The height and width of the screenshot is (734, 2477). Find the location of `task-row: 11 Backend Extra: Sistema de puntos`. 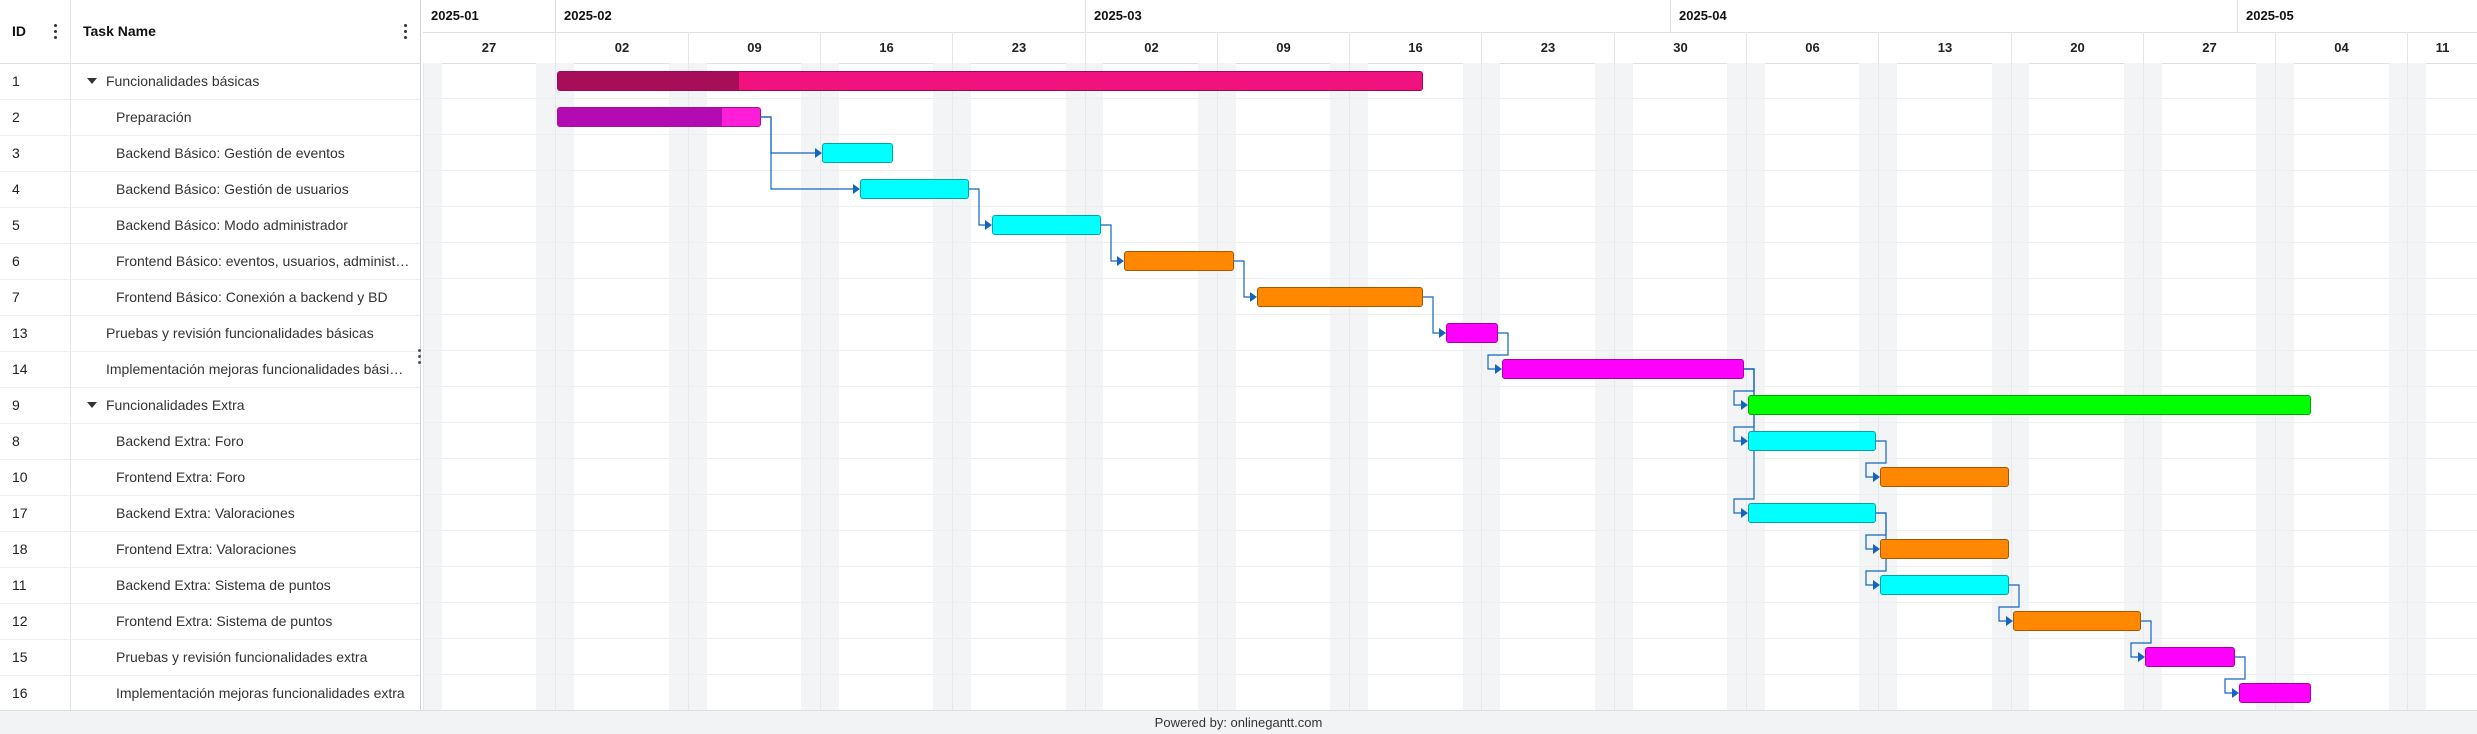

task-row: 11 Backend Extra: Sistema de puntos is located at coordinates (210, 585).